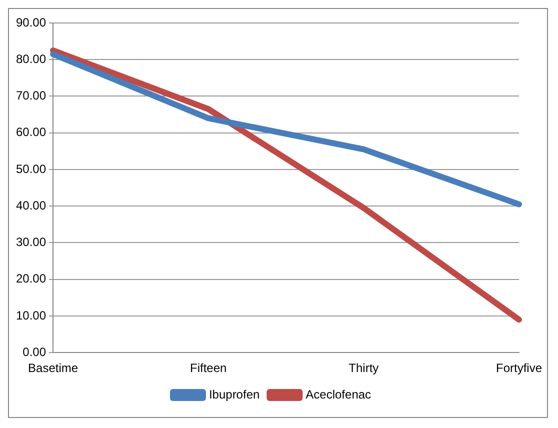  What do you see at coordinates (31, 315) in the screenshot?
I see `y-tick-label: 10.00` at bounding box center [31, 315].